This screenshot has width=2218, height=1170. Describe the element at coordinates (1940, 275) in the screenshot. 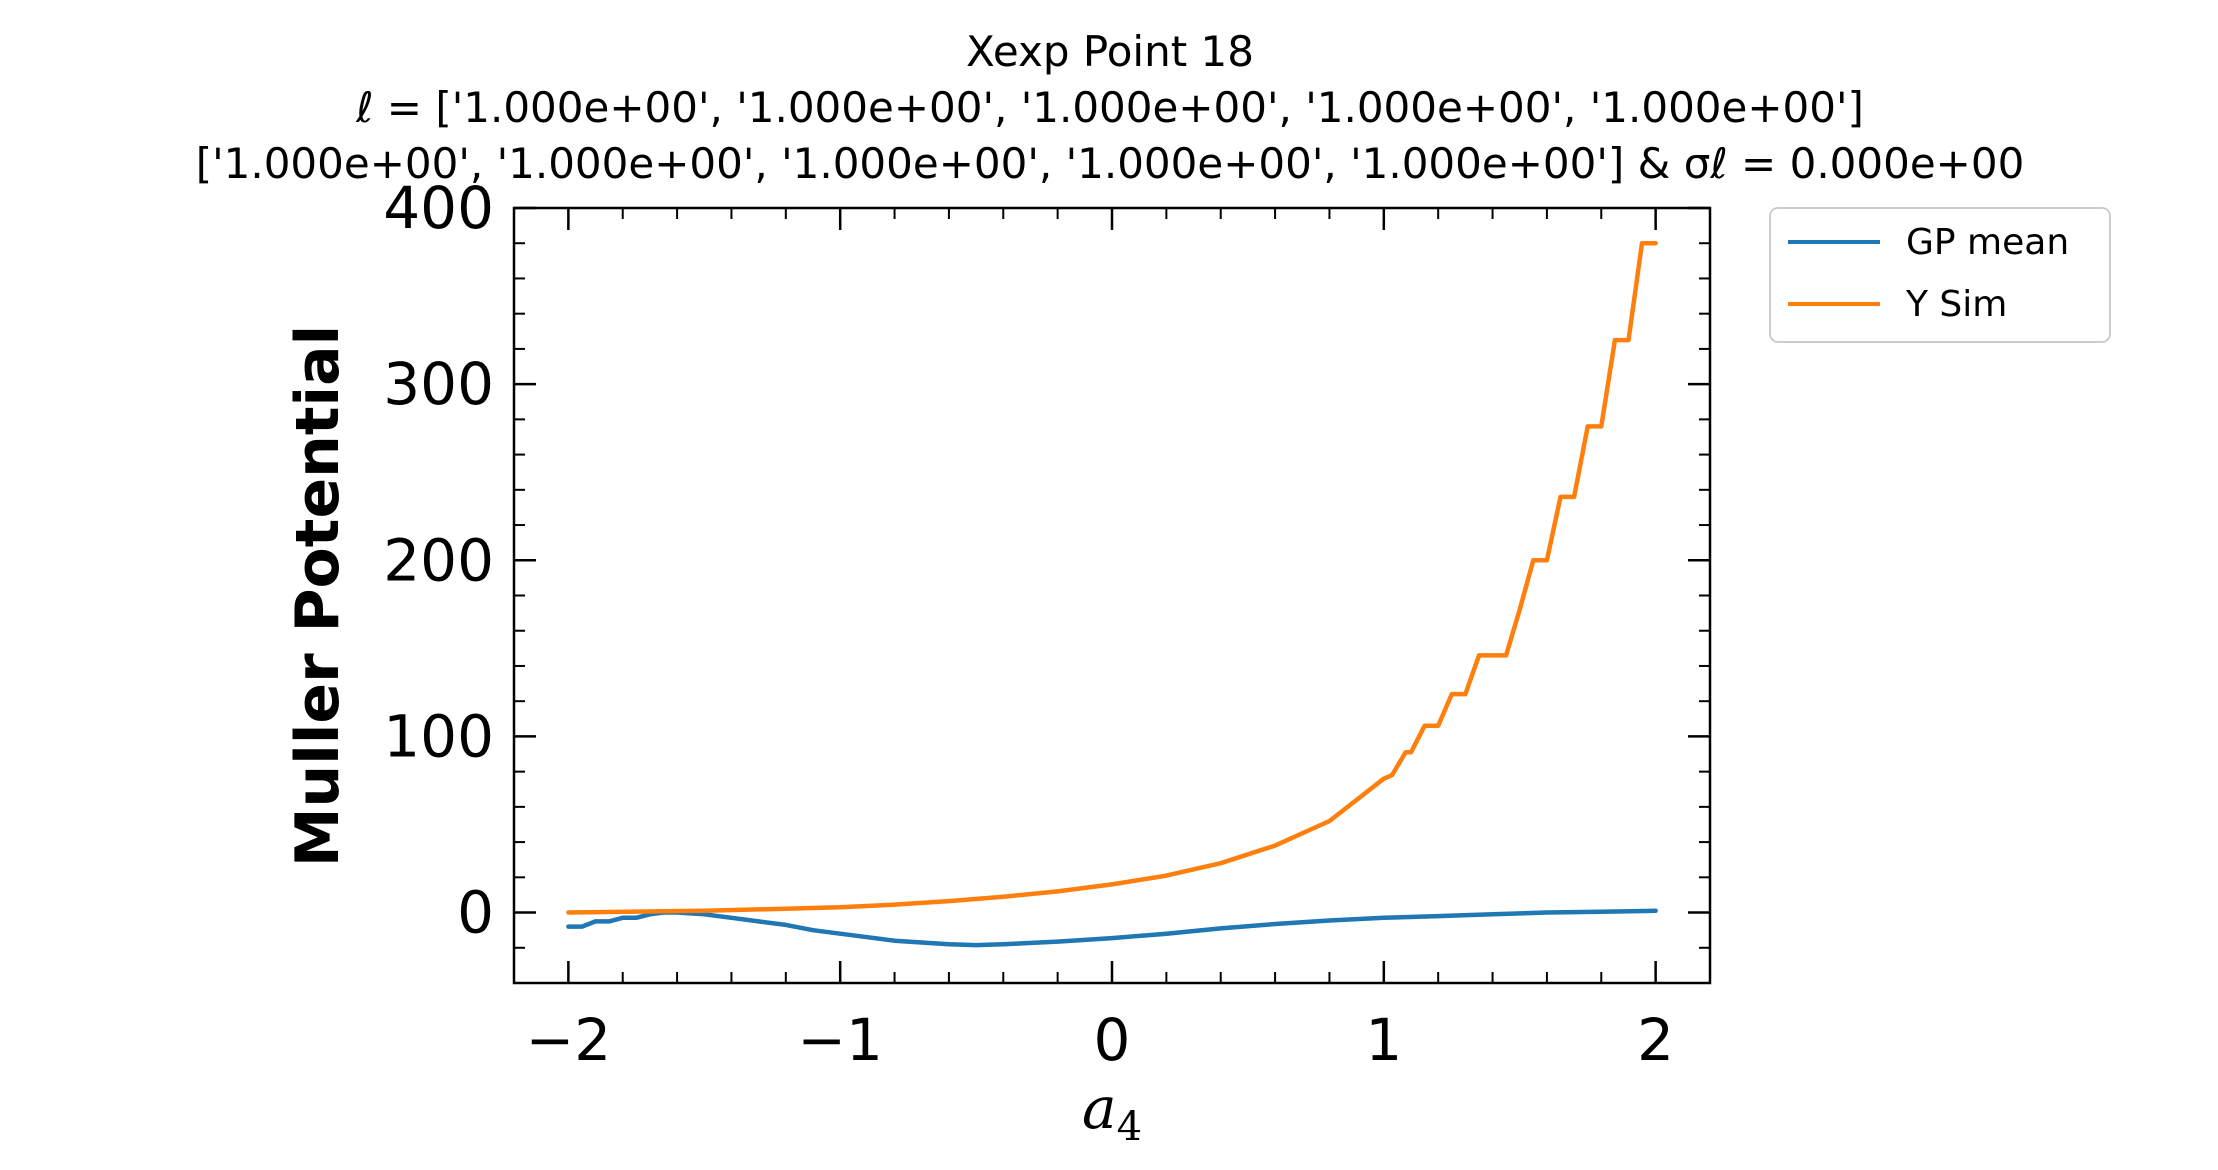

I see `legend: GP mean Y Sim` at that location.